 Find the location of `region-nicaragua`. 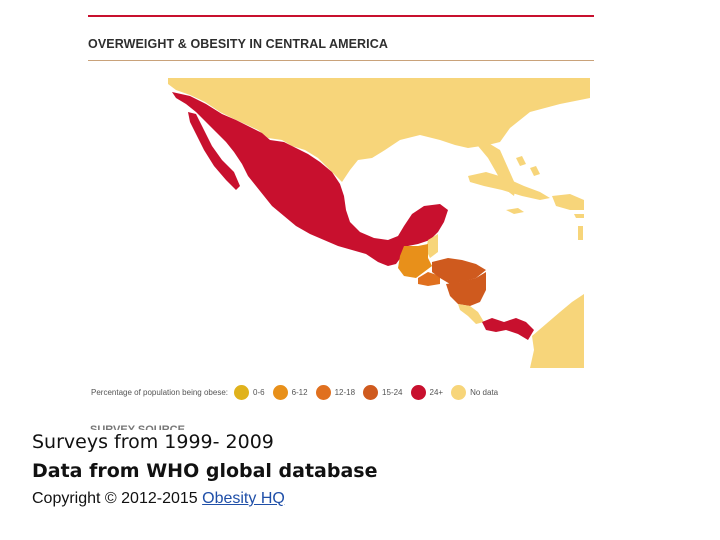

region-nicaragua is located at coordinates (466, 289).